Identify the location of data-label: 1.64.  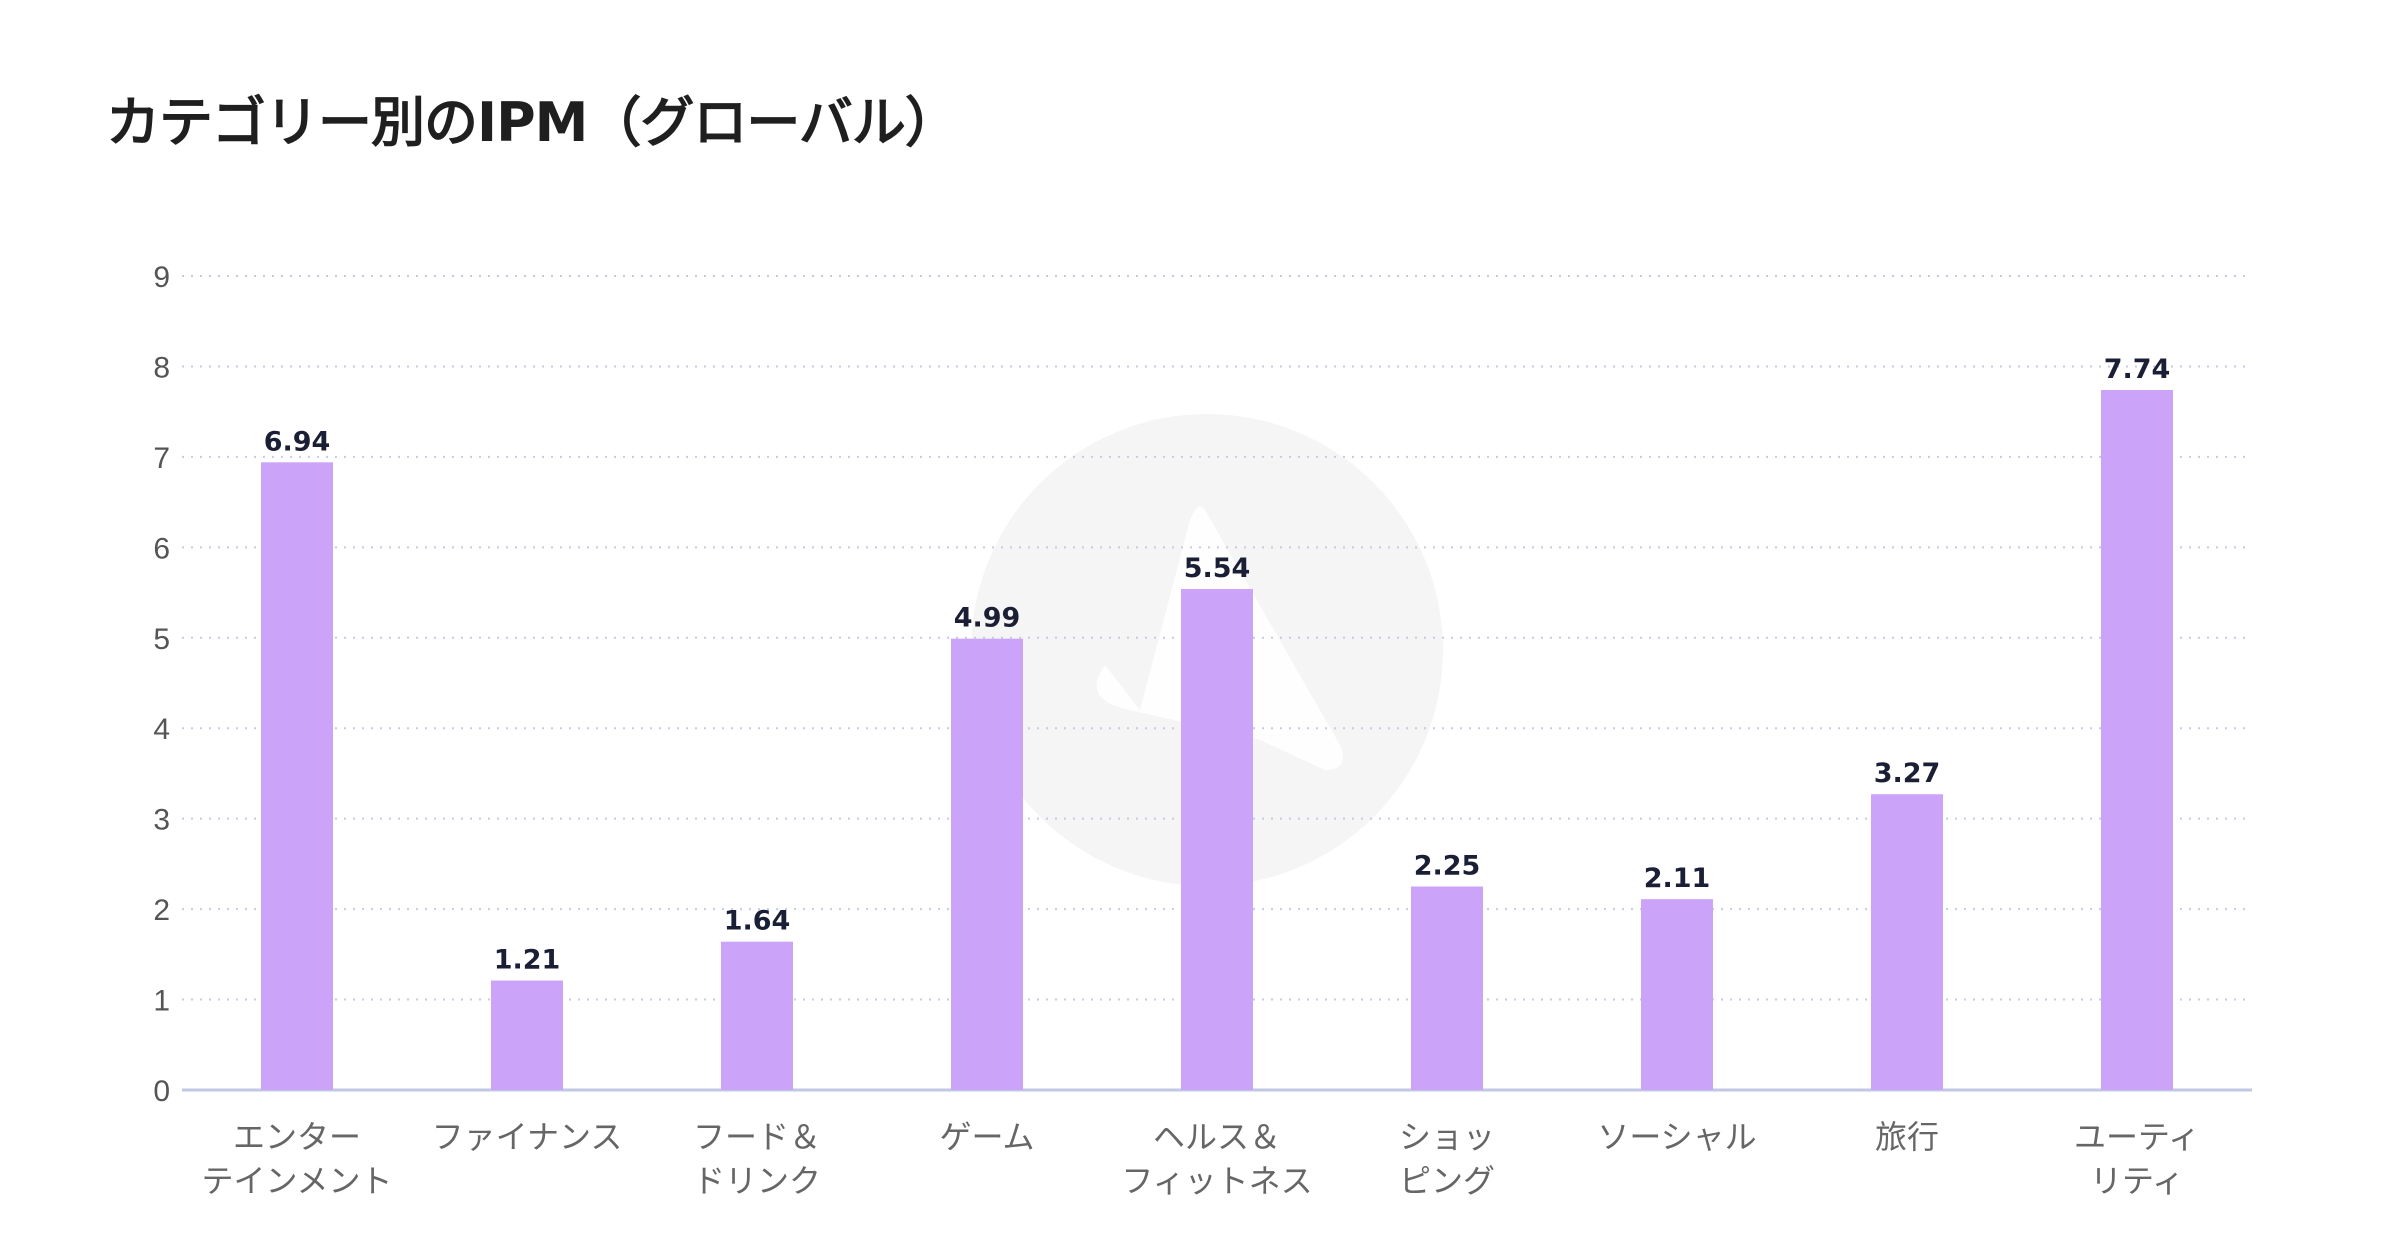
(757, 921).